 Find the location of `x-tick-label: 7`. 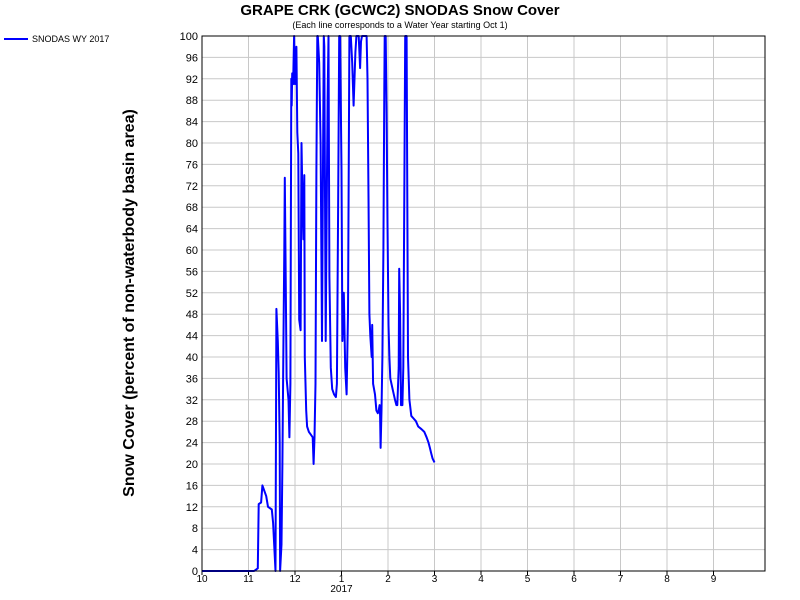

x-tick-label: 7 is located at coordinates (621, 579).